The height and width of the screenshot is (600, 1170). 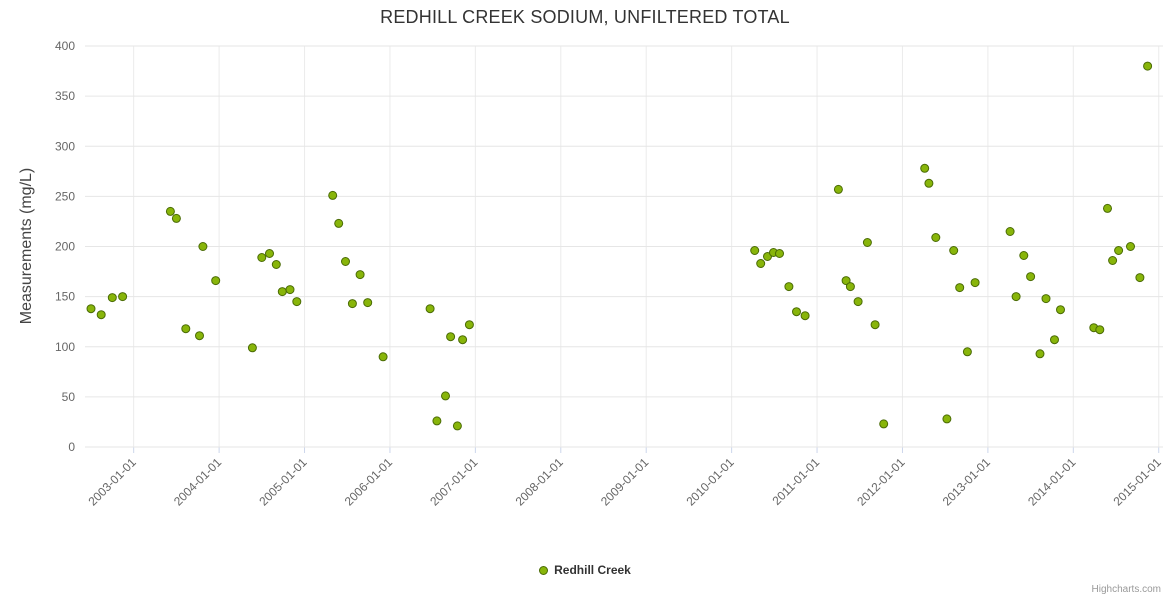 What do you see at coordinates (69, 397) in the screenshot?
I see `y-axis-tick-label: 50` at bounding box center [69, 397].